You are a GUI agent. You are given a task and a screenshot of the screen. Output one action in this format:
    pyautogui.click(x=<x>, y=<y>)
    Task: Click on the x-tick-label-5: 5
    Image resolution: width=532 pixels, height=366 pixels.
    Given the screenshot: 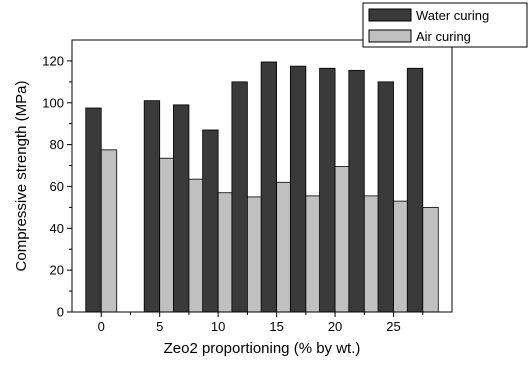 What is the action you would take?
    pyautogui.click(x=159, y=326)
    